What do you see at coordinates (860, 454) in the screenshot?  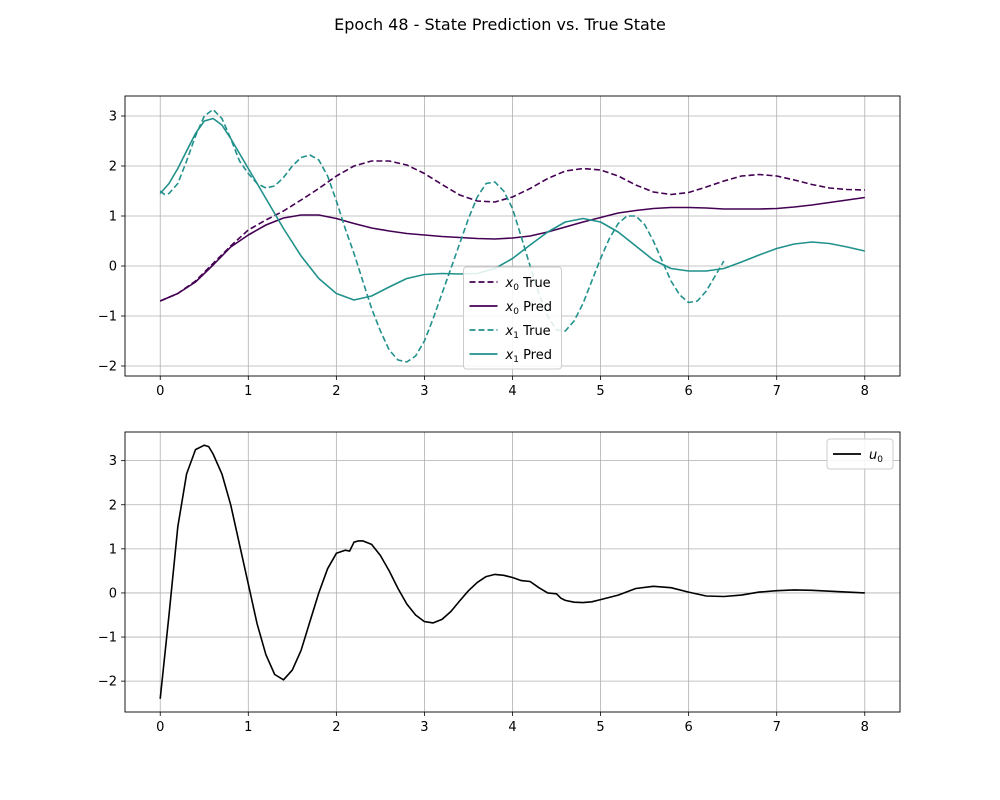 I see `legend: u0` at bounding box center [860, 454].